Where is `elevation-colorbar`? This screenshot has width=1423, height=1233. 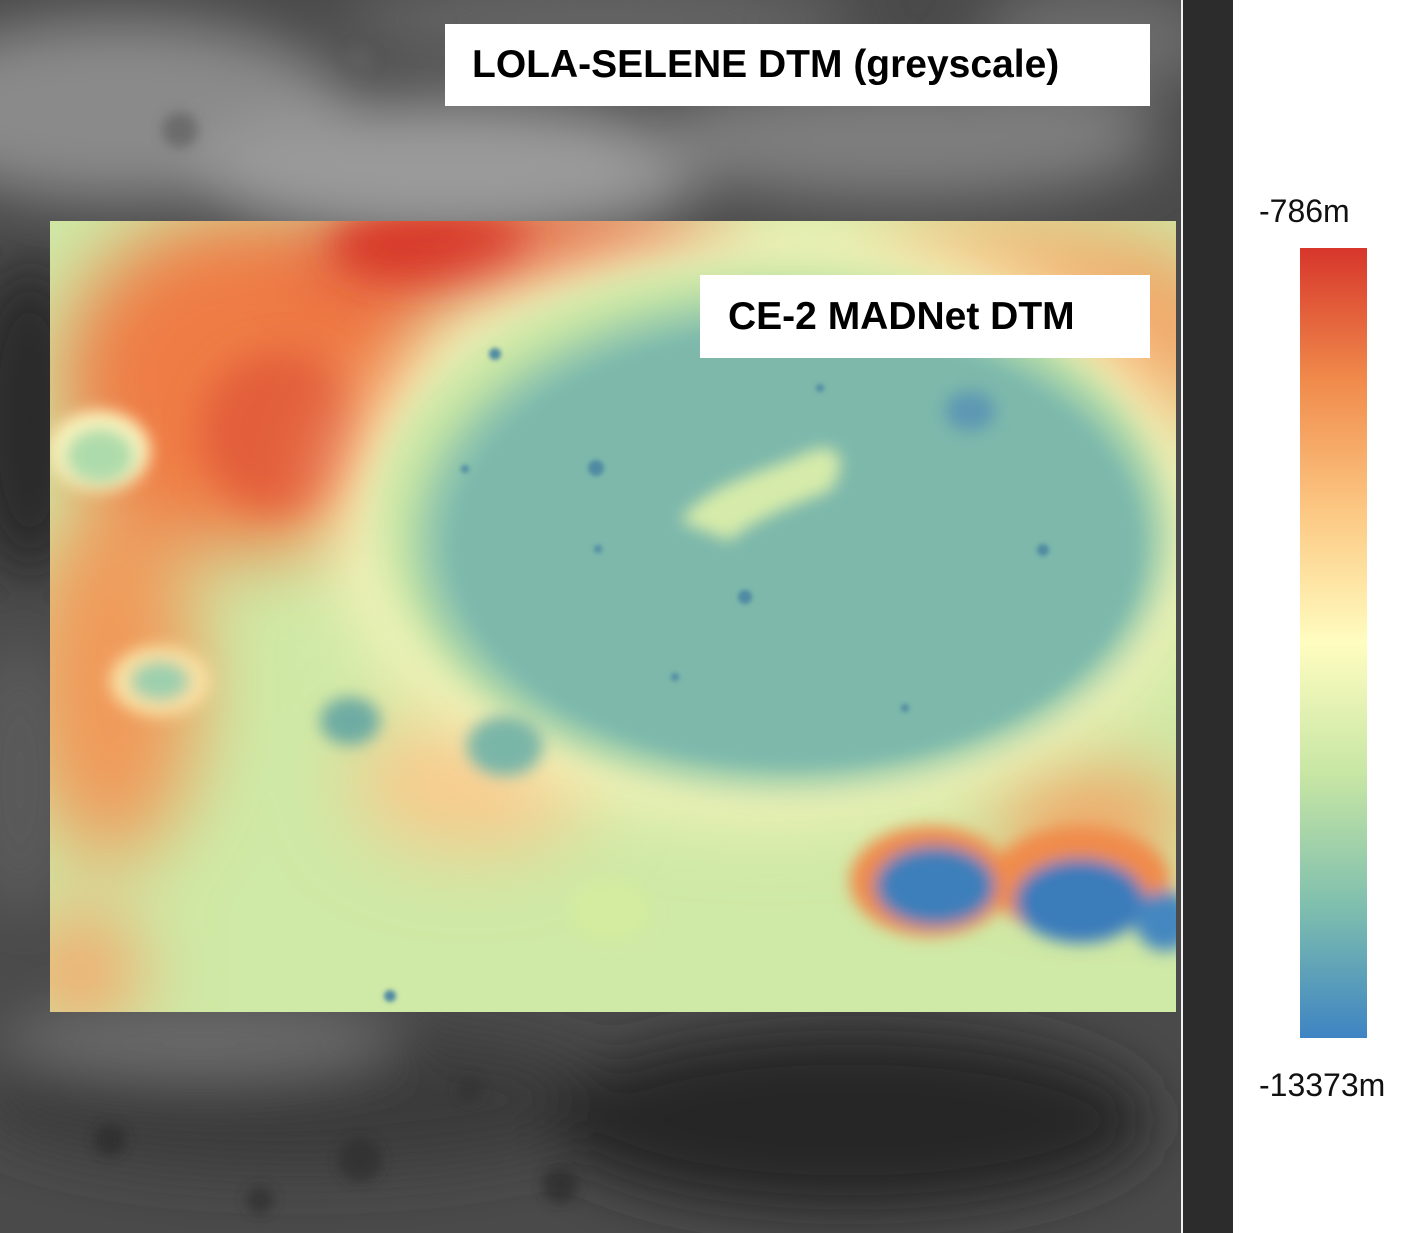
elevation-colorbar is located at coordinates (1333, 643).